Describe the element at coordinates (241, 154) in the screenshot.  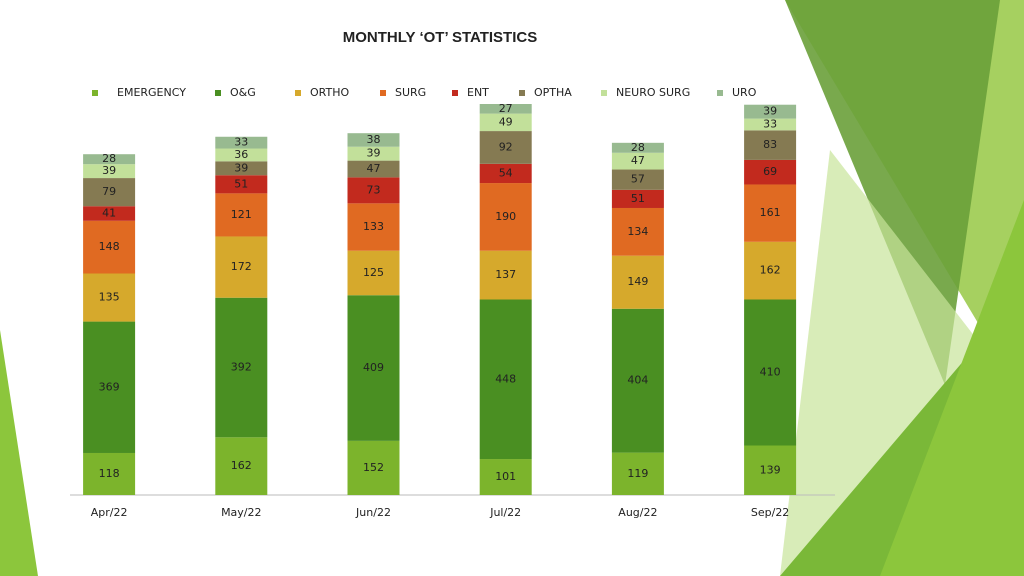
I see `data-label: 36` at that location.